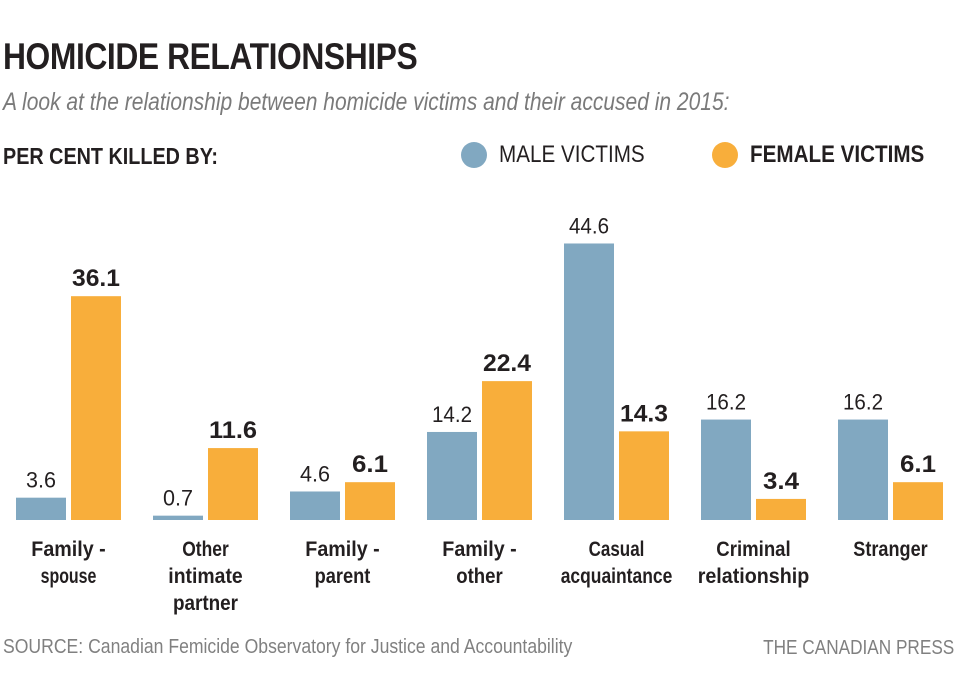 The width and height of the screenshot is (960, 686). What do you see at coordinates (725, 155) in the screenshot?
I see `female-swatch-icon` at bounding box center [725, 155].